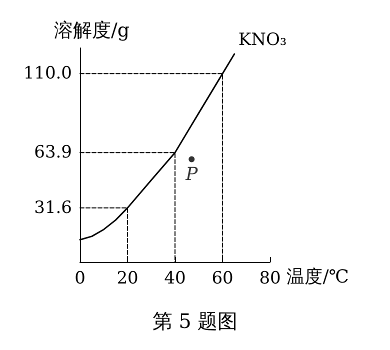  Describe the element at coordinates (195, 321) in the screenshot. I see `text: 第 5 题图` at that location.